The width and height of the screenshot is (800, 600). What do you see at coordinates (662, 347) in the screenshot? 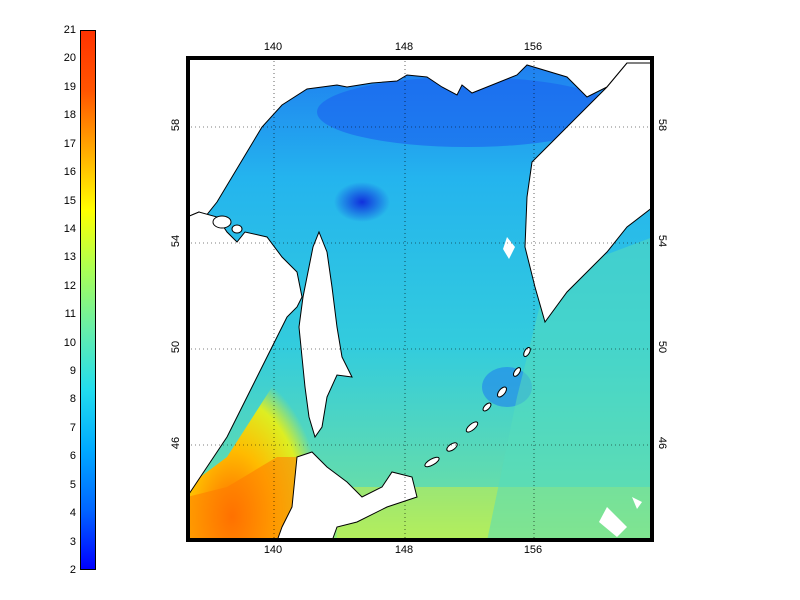
I see `lat-tick-right-50: 50` at bounding box center [662, 347].